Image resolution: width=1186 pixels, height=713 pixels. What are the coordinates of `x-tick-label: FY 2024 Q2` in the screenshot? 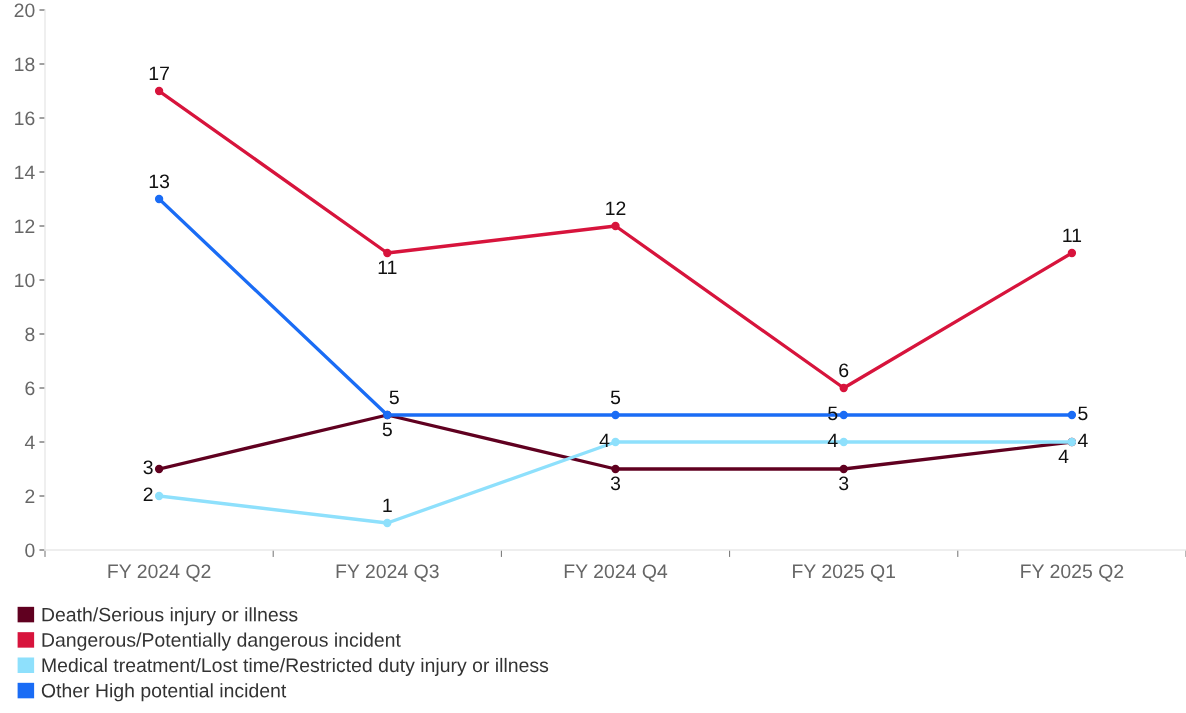 It's located at (159, 573).